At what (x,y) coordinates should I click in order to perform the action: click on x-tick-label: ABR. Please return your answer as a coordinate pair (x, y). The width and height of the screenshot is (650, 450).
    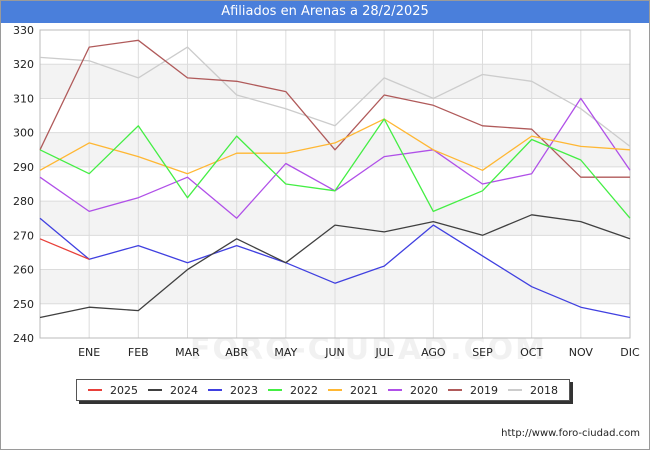
    Looking at the image, I should click on (236, 352).